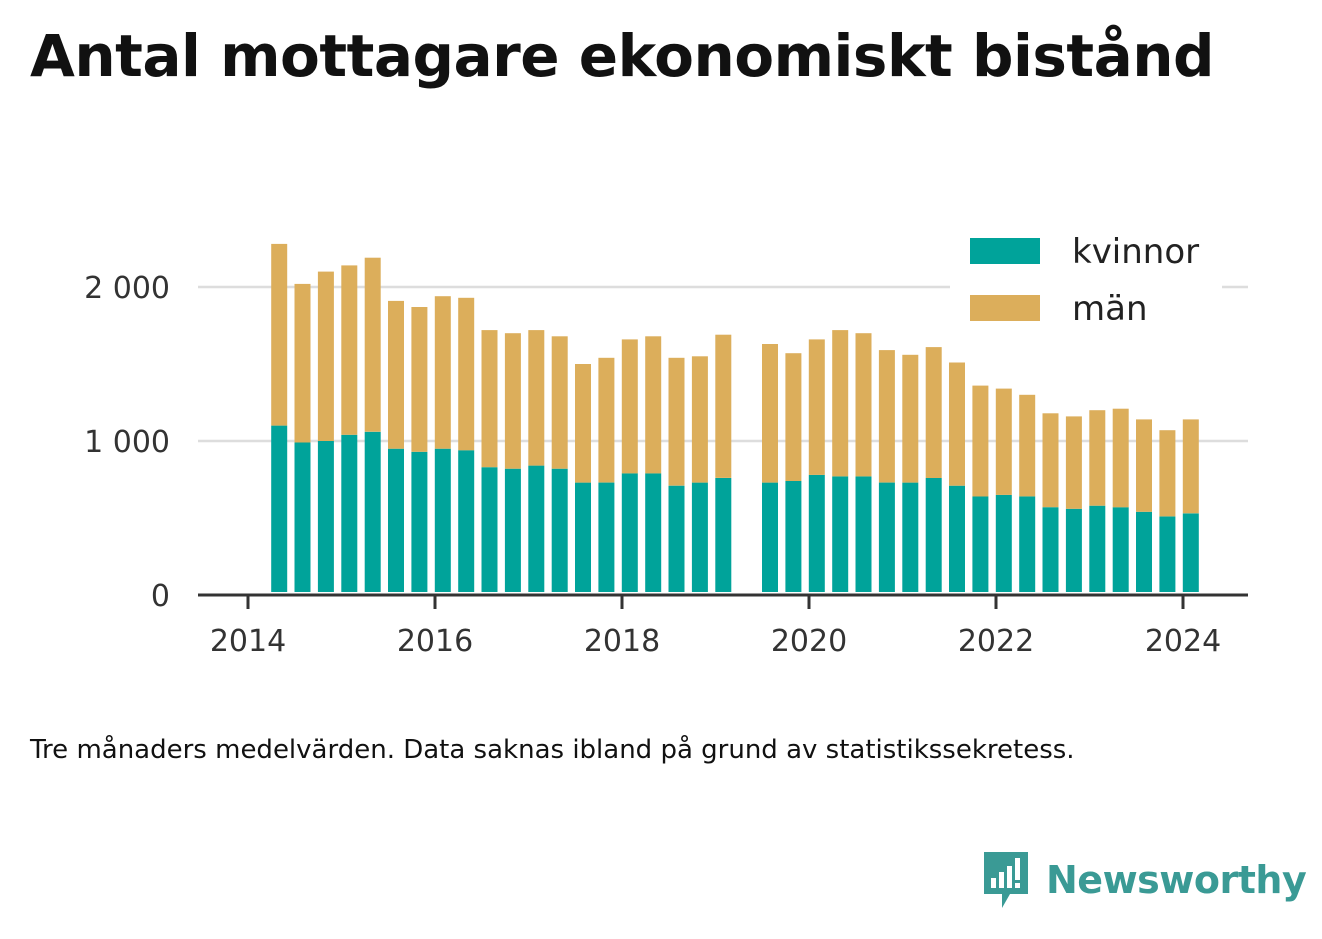 This screenshot has width=1322, height=939. I want to click on y-tick-label: 1 000, so click(127, 442).